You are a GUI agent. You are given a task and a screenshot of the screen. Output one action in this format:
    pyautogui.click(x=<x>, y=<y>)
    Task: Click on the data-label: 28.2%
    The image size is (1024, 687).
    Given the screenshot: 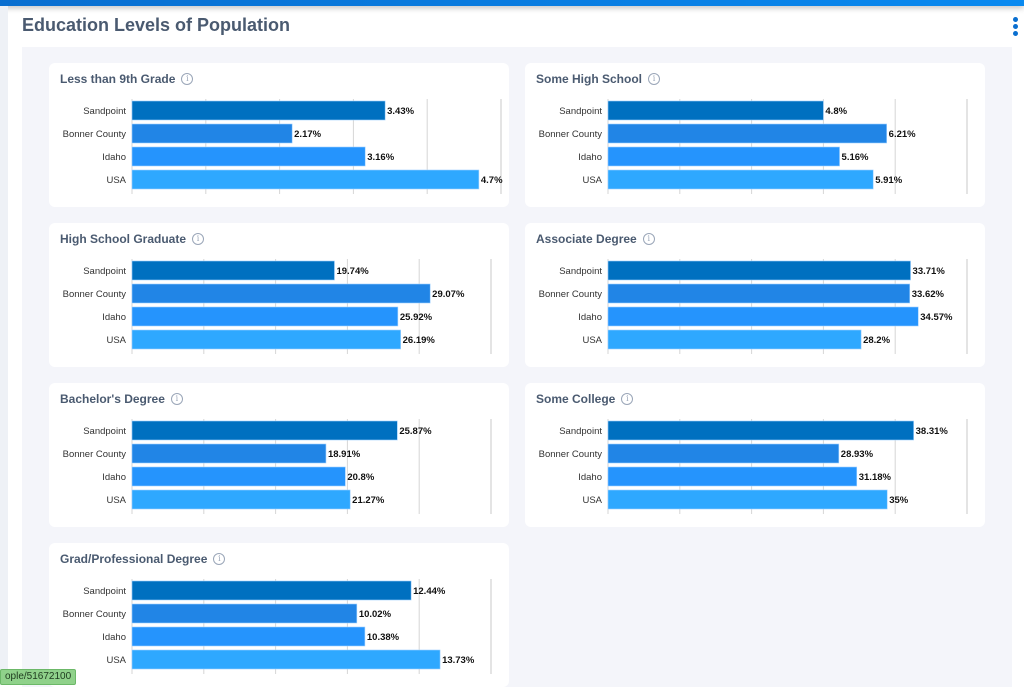 What is the action you would take?
    pyautogui.click(x=876, y=340)
    